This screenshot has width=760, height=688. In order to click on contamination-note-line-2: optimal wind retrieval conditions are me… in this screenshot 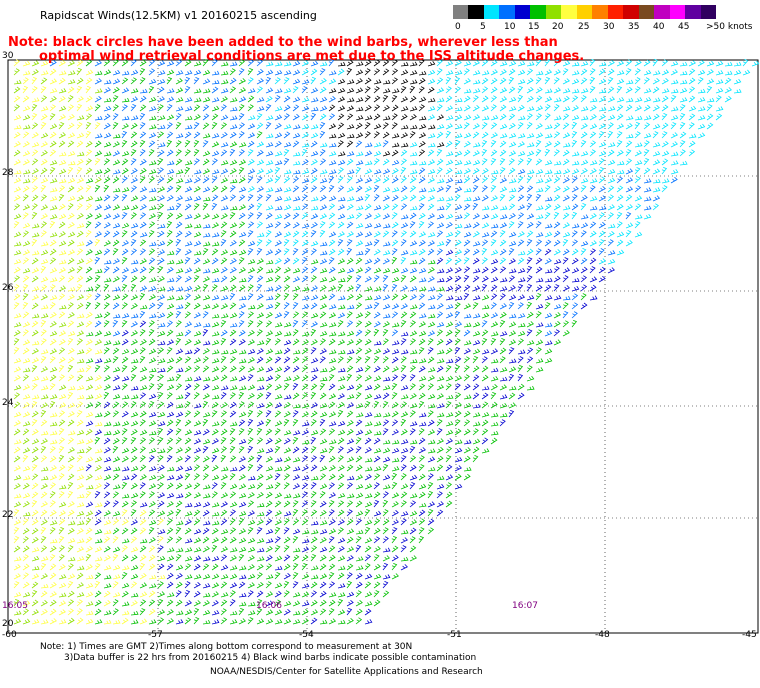, I will do `click(312, 56)`.